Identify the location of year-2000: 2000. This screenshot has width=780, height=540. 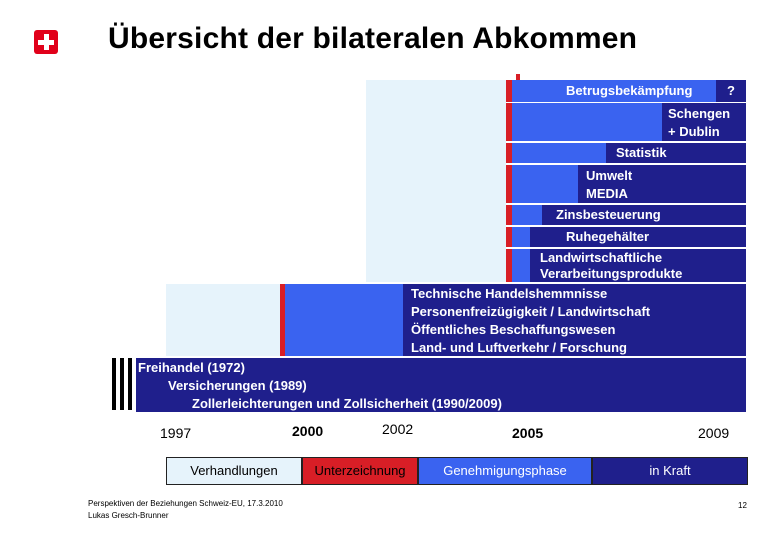
(308, 431).